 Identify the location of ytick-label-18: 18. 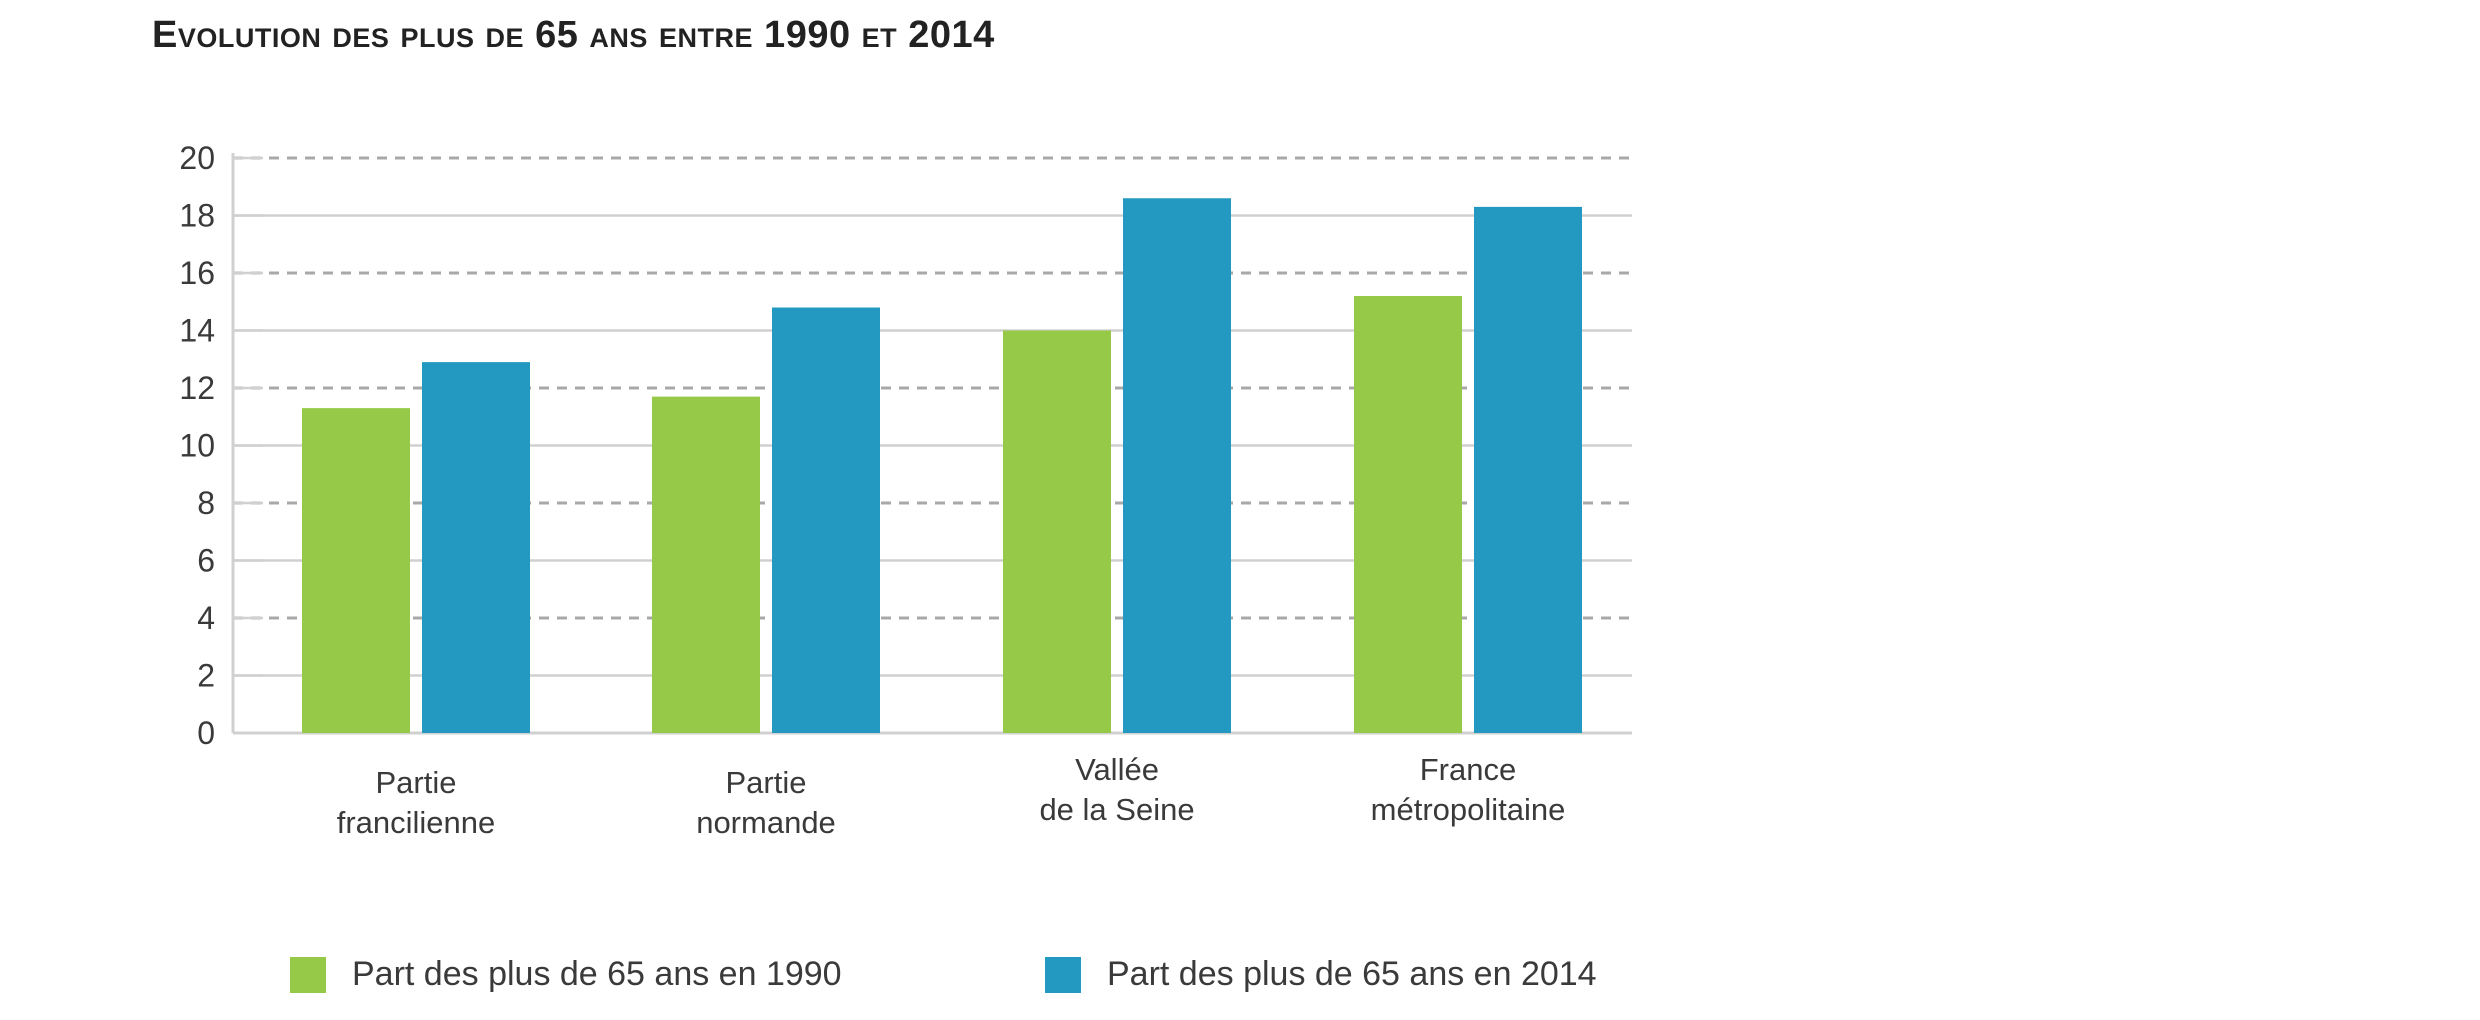
(197, 216).